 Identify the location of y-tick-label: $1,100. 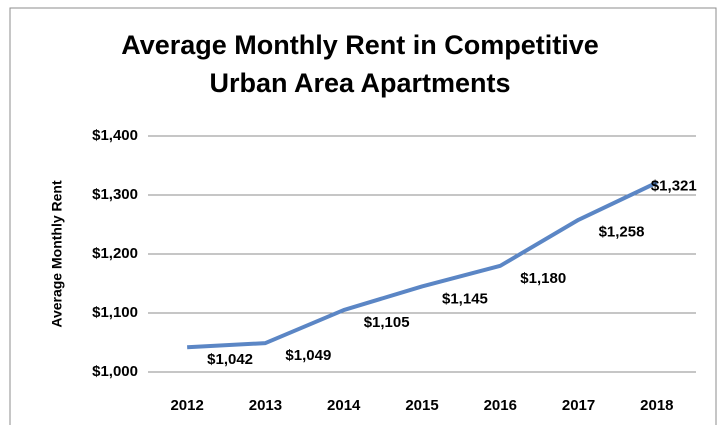
(115, 312).